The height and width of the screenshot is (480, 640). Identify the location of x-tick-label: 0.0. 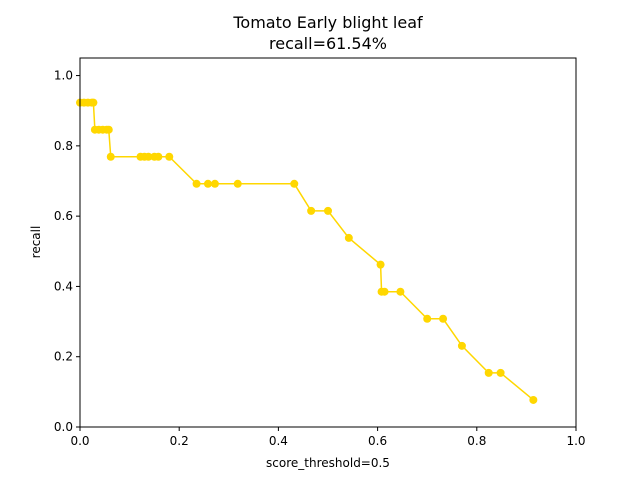
(79, 441).